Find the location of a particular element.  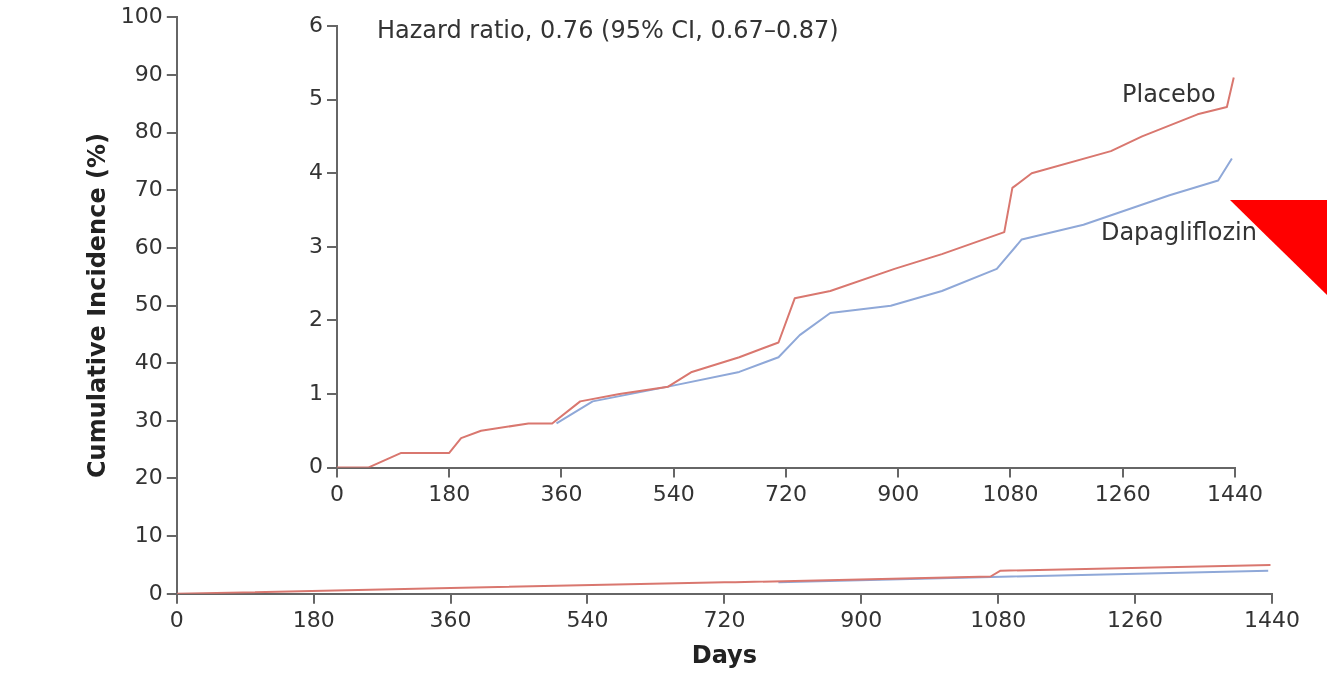

annotation: Hazard ratio, 0.76 (95% CI, 0.67–0.87) is located at coordinates (608, 30).